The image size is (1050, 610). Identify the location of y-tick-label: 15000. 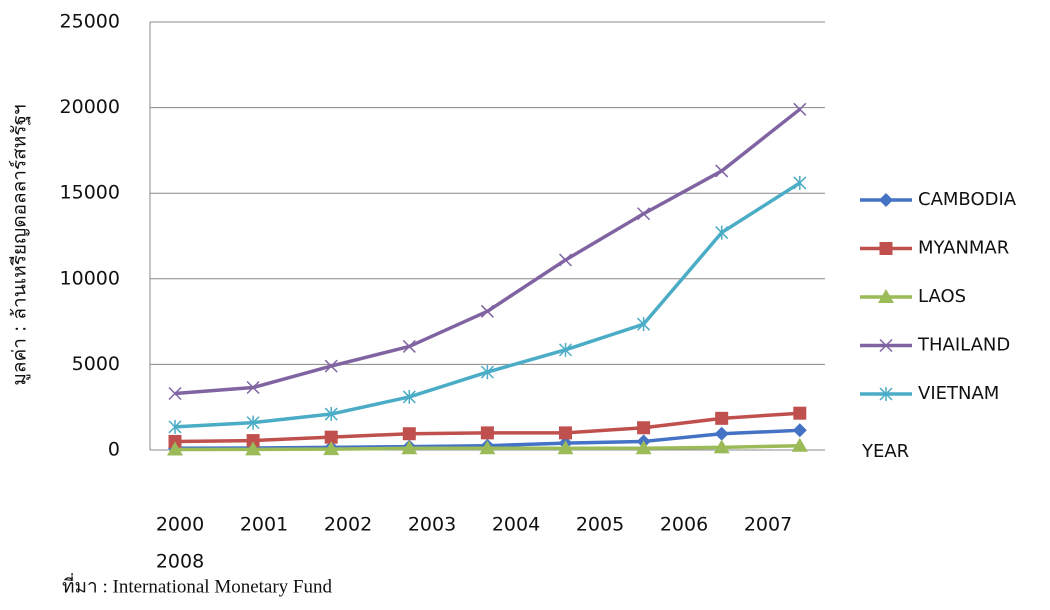
(90, 193).